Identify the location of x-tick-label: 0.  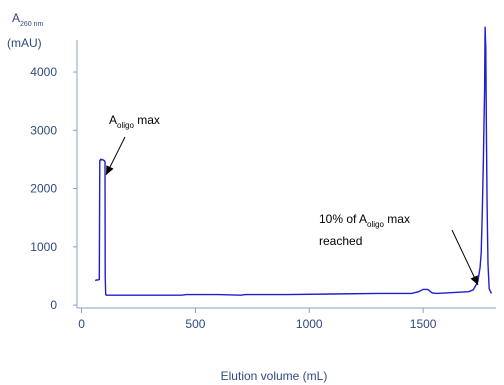
(81, 324).